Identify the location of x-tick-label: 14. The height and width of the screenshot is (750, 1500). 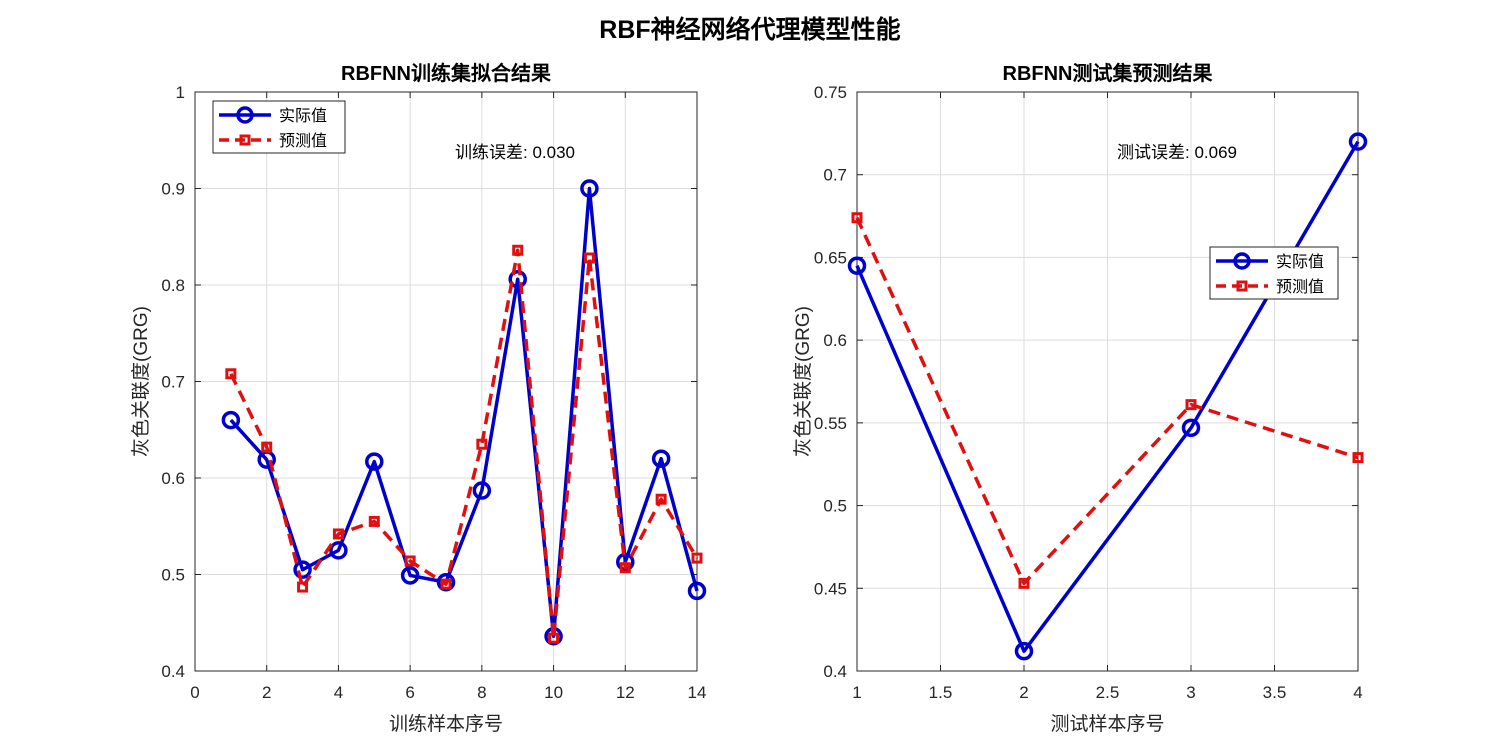
(697, 692).